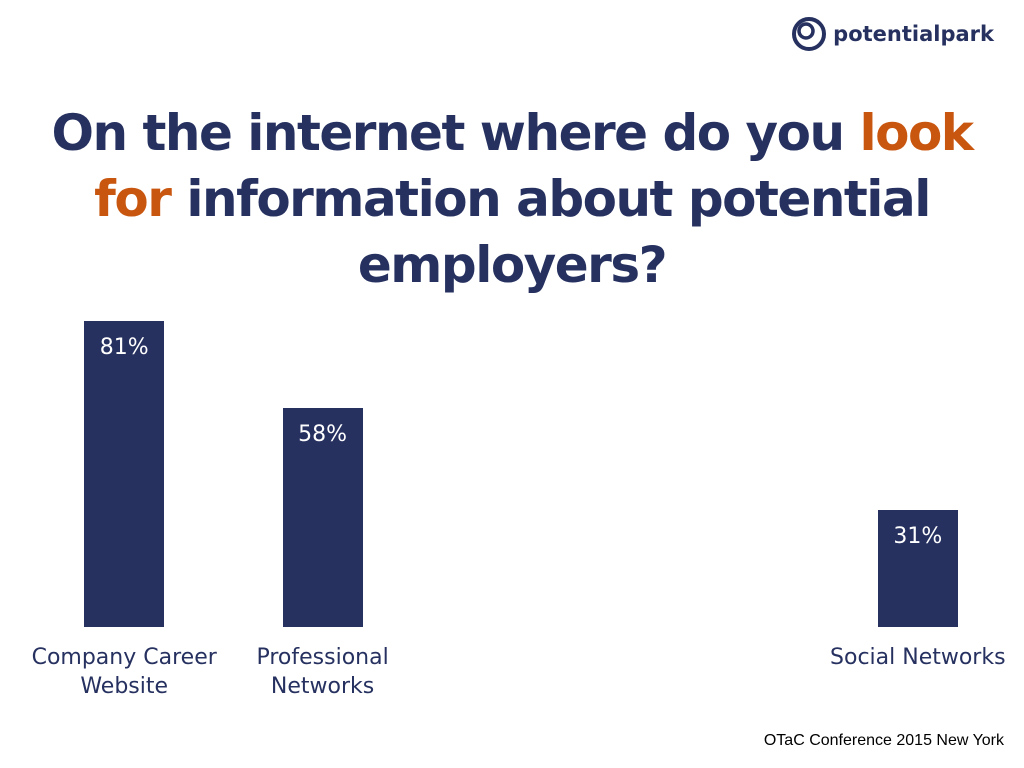 This screenshot has height=768, width=1024. What do you see at coordinates (918, 657) in the screenshot?
I see `x-tick-label: Social Networks` at bounding box center [918, 657].